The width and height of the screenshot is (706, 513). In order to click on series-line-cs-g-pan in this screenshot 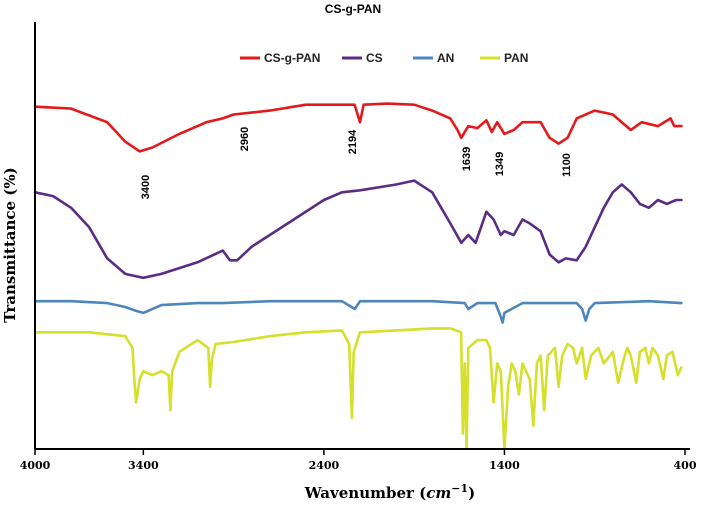, I will do `click(358, 127)`.